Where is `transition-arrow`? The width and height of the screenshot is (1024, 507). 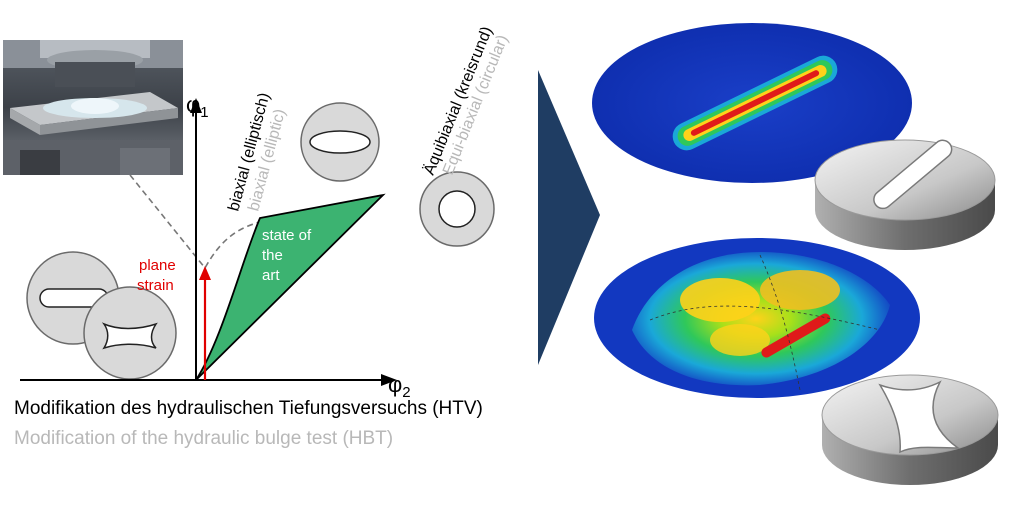 transition-arrow is located at coordinates (569, 217).